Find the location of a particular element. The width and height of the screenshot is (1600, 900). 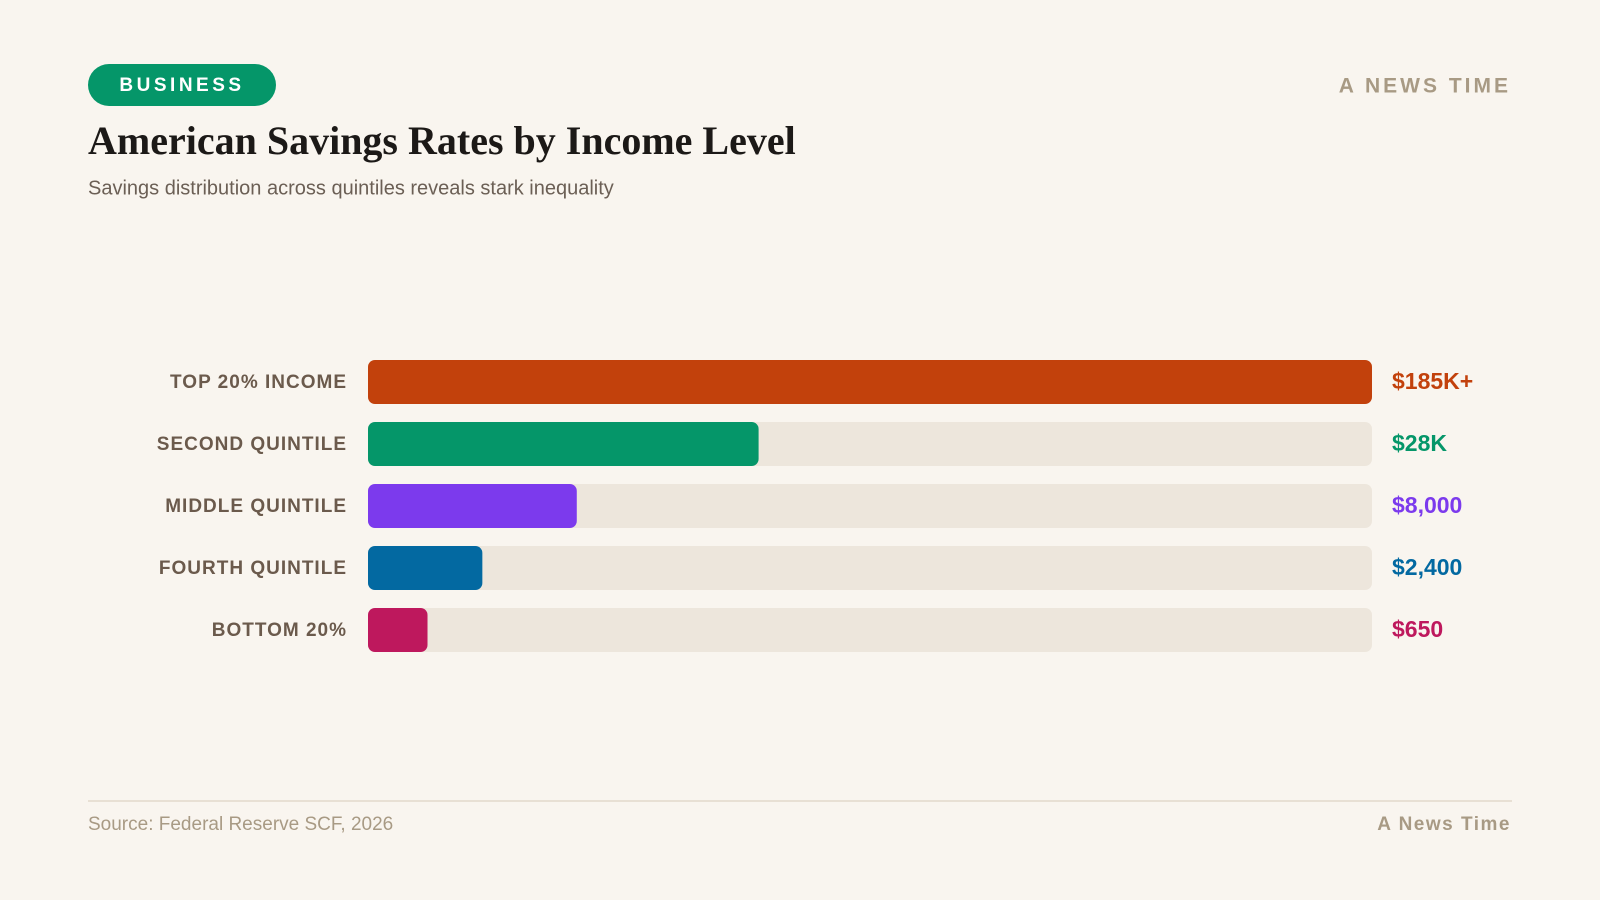

tag: BUSINESS is located at coordinates (181, 85).